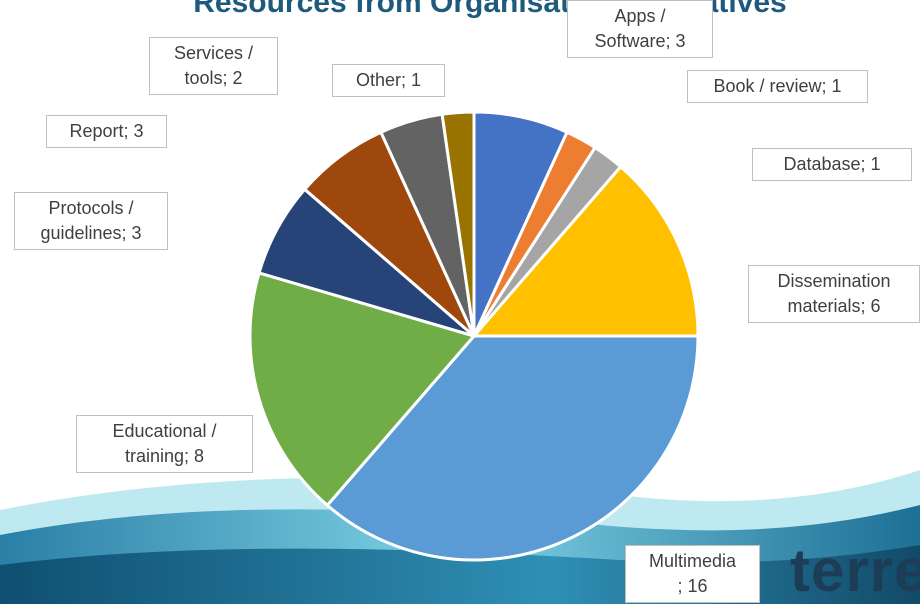 Image resolution: width=920 pixels, height=605 pixels. I want to click on data-label: Protocols / guidelines; 3, so click(91, 221).